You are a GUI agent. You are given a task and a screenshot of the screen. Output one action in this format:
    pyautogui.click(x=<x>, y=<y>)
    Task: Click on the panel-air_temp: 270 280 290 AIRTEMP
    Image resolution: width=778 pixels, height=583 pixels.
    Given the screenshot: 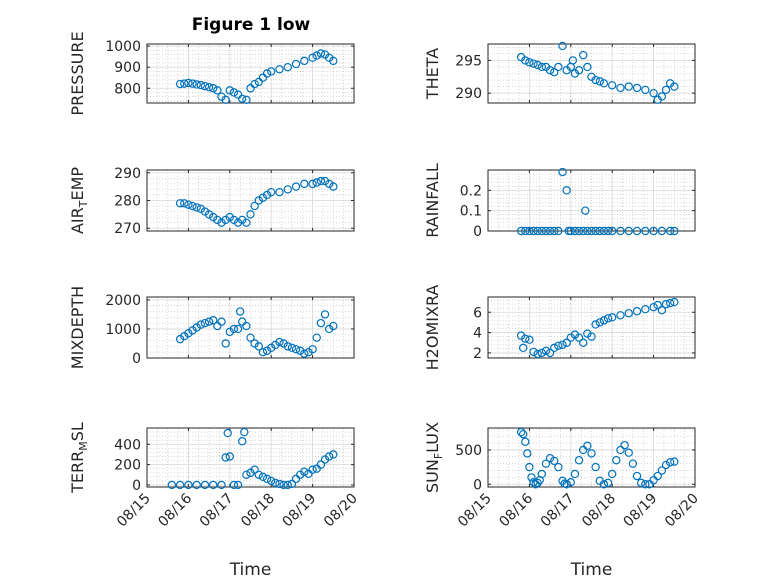 What is the action you would take?
    pyautogui.click(x=211, y=201)
    